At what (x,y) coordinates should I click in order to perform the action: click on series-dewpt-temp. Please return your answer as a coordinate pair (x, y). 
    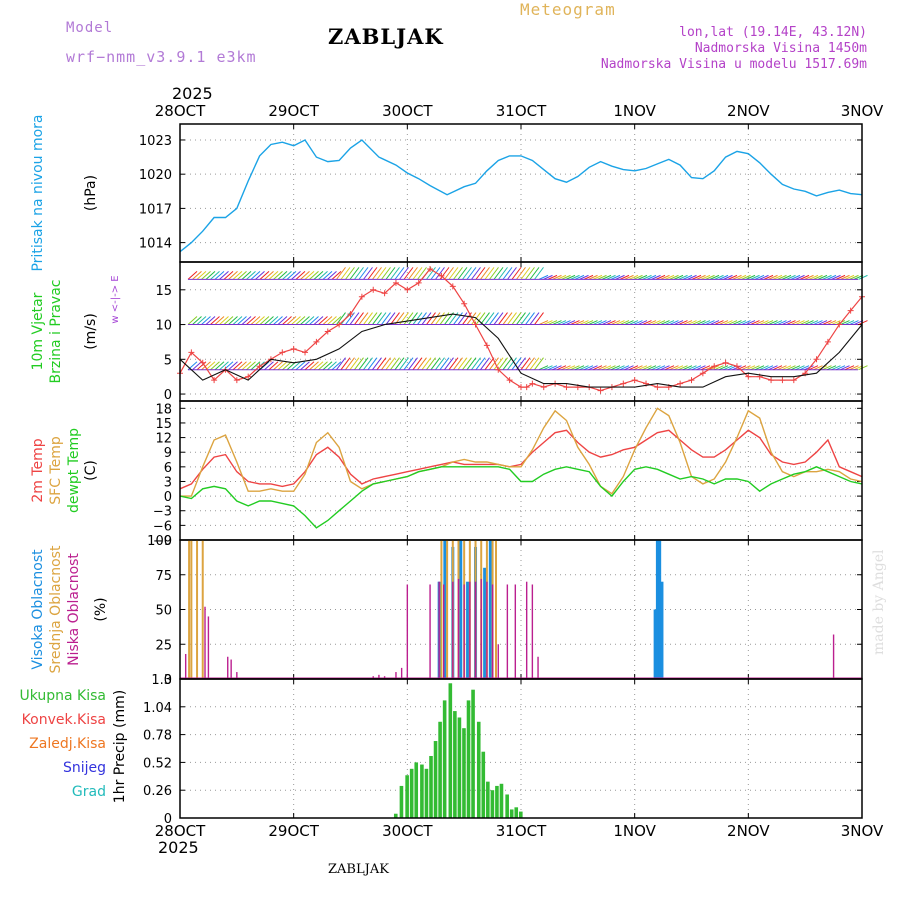
    Looking at the image, I should click on (521, 497).